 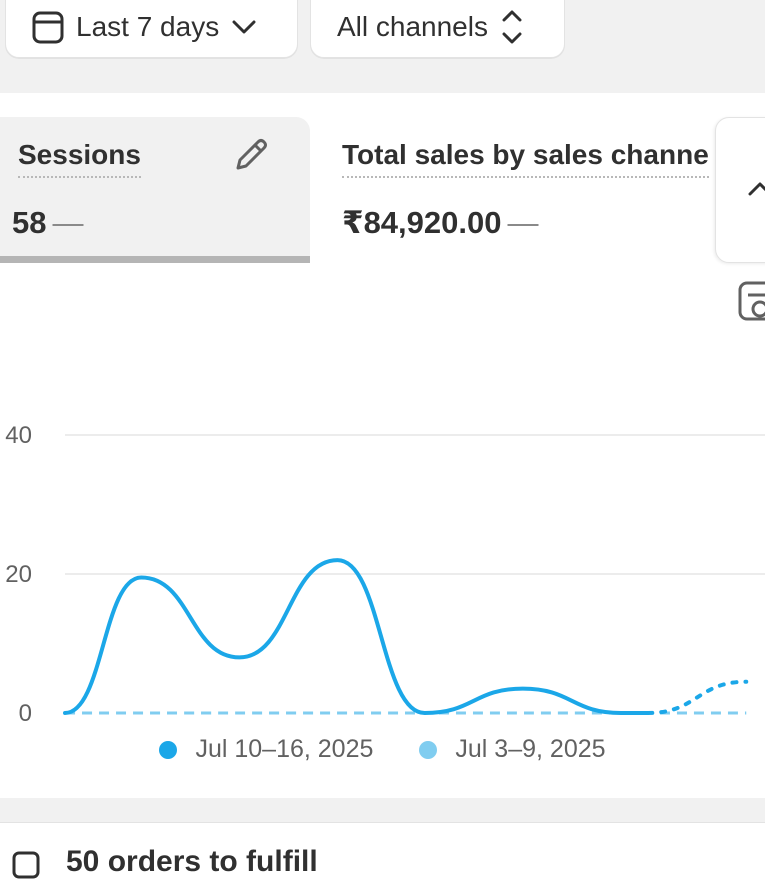 What do you see at coordinates (192, 861) in the screenshot?
I see `orders-to-fulfill-text: 50 orders to fulfill` at bounding box center [192, 861].